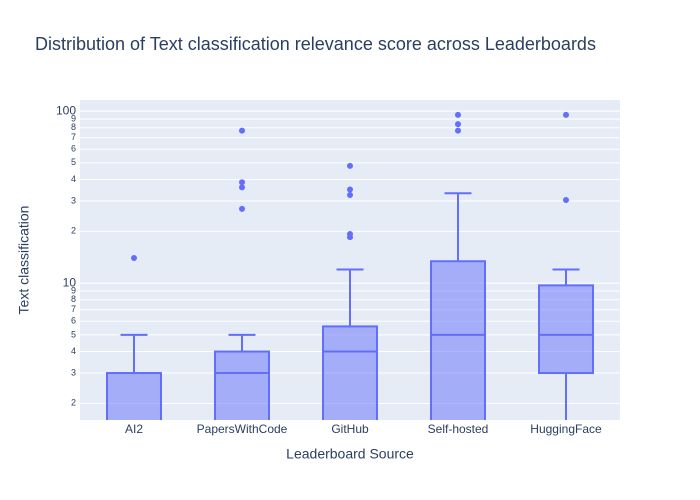 The height and width of the screenshot is (500, 700). I want to click on x-tick-label: PapersWithCode, so click(242, 429).